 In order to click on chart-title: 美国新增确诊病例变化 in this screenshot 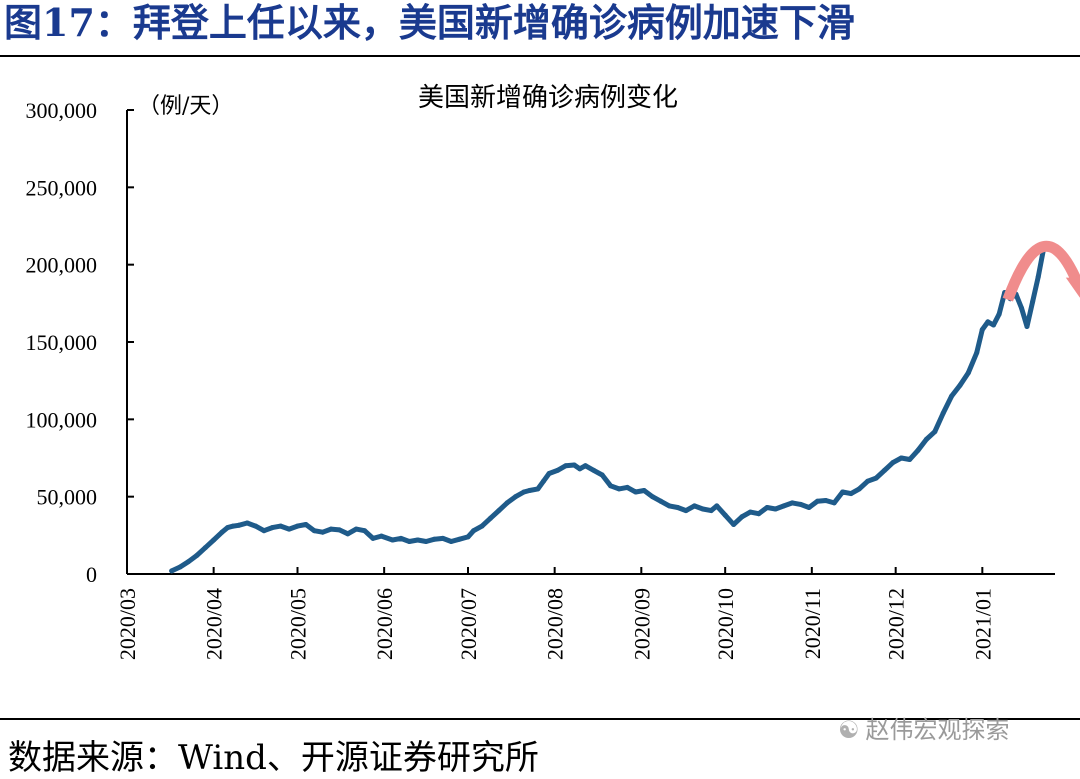, I will do `click(548, 98)`.